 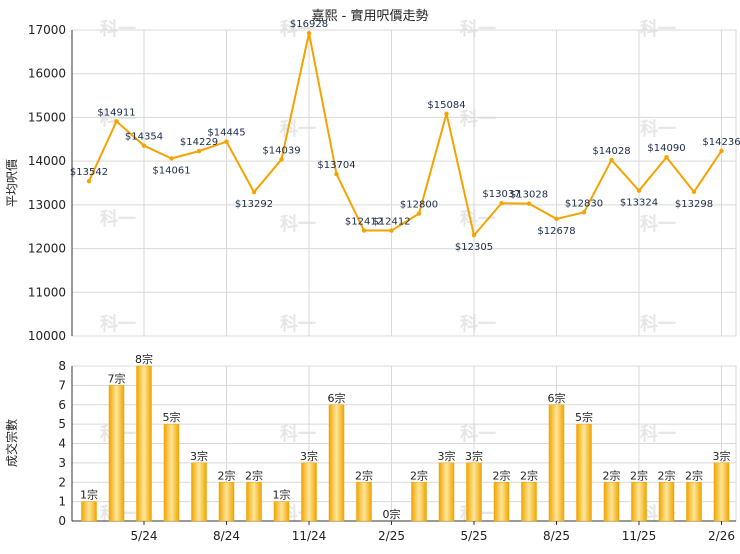 I want to click on volume-data-label: 5宗, so click(x=584, y=417).